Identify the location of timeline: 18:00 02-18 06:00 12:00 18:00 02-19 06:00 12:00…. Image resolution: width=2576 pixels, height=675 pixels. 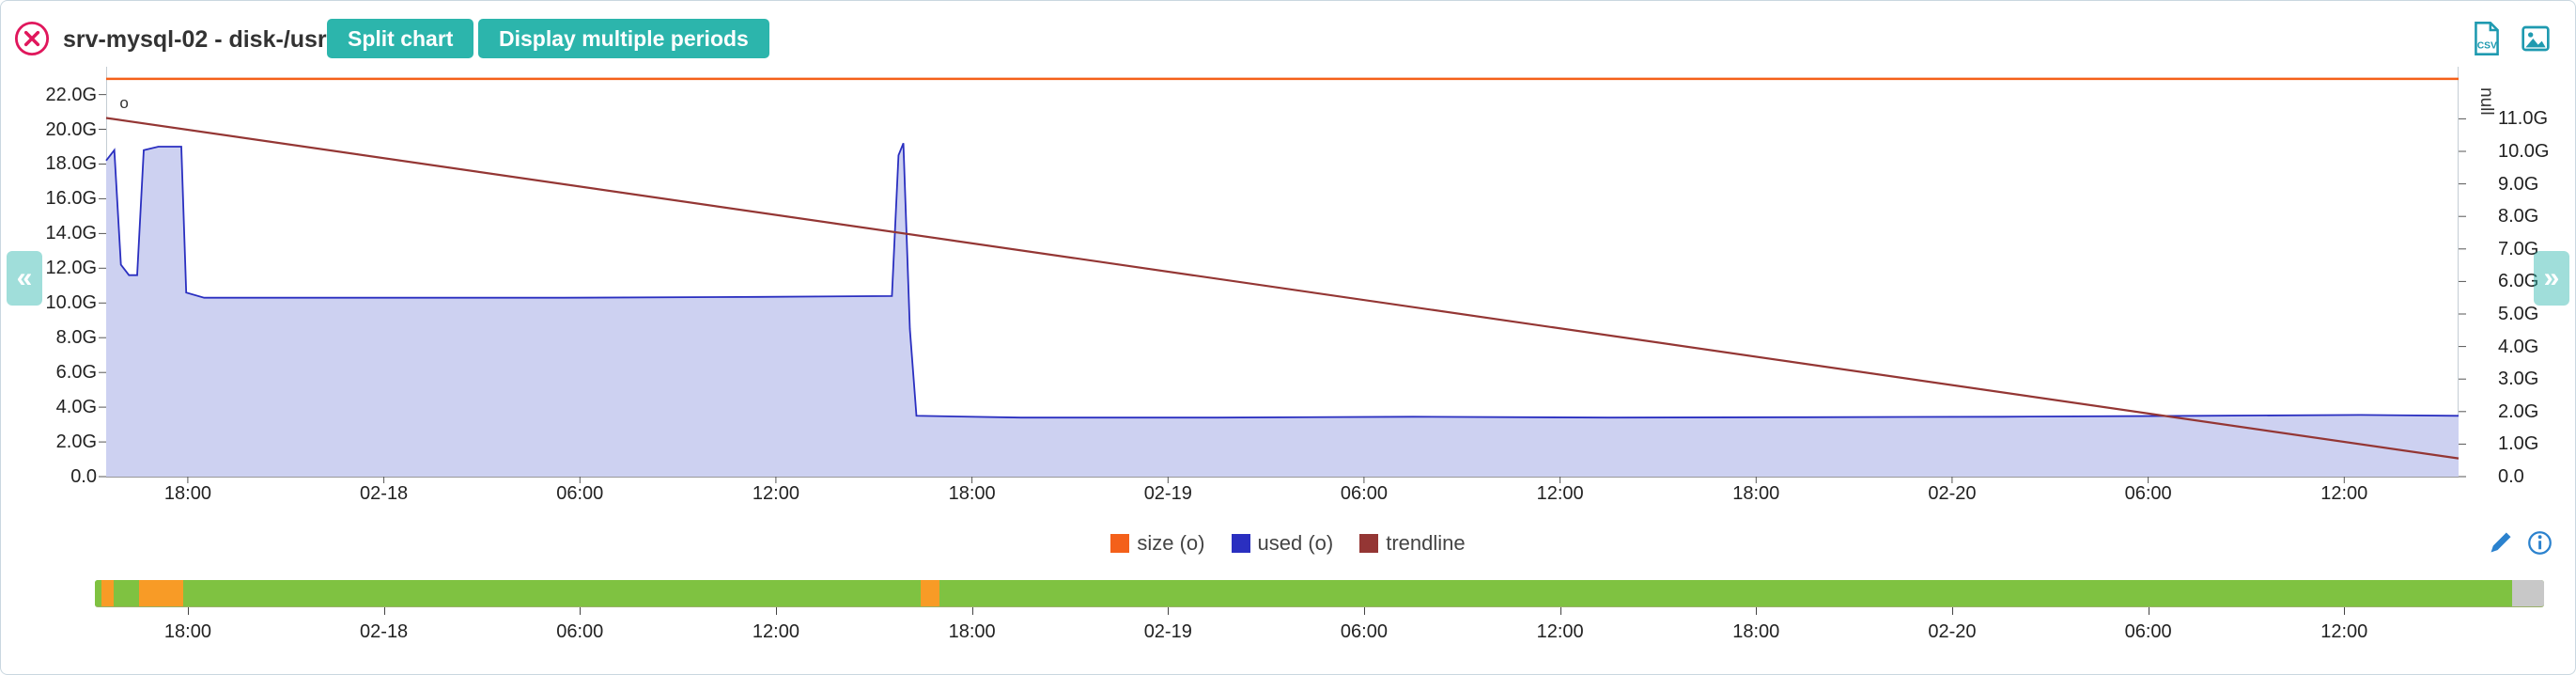
(1320, 625).